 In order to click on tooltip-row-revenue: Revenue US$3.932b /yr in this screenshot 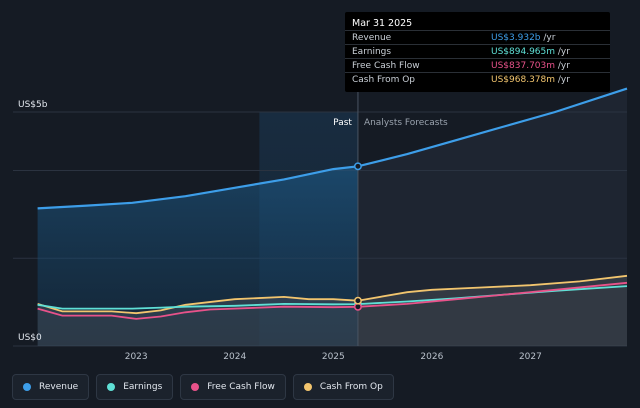, I will do `click(477, 37)`.